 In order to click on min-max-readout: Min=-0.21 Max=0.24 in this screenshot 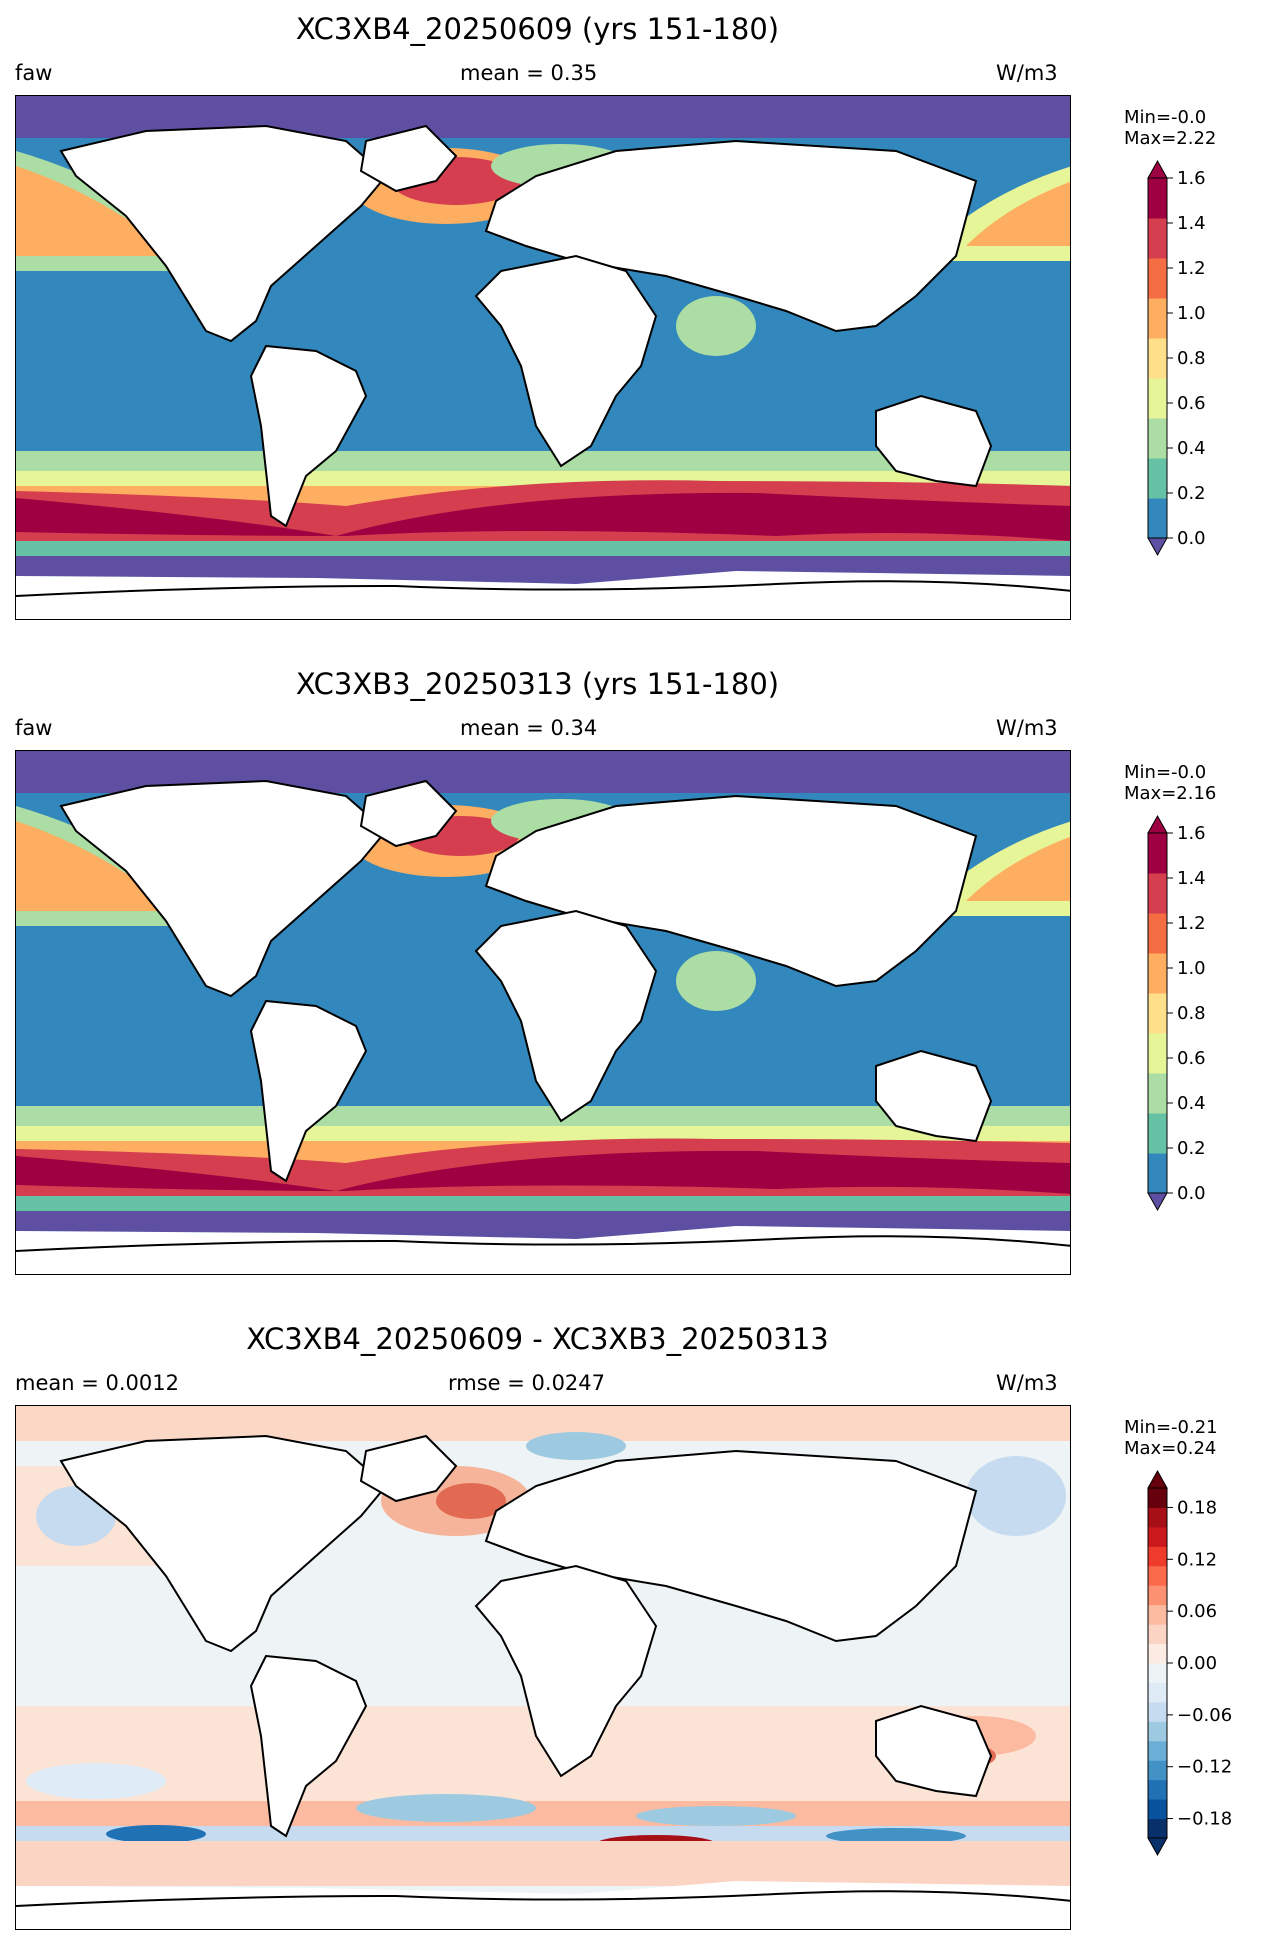, I will do `click(1171, 1438)`.